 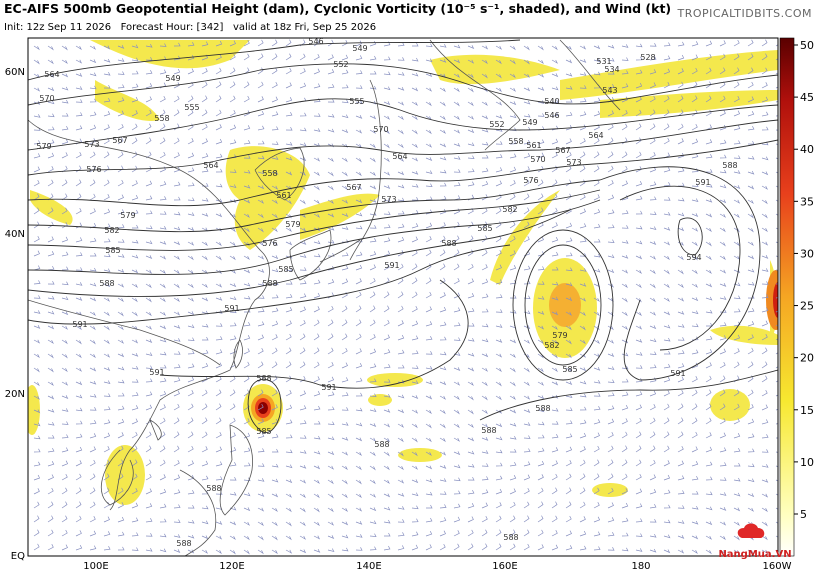 I want to click on colorbar-tick-label: 20, so click(x=807, y=358).